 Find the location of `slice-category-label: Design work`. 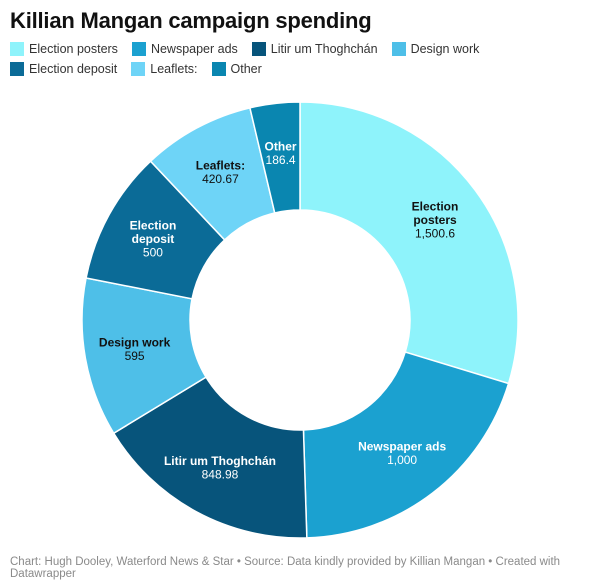

slice-category-label: Design work is located at coordinates (135, 343).